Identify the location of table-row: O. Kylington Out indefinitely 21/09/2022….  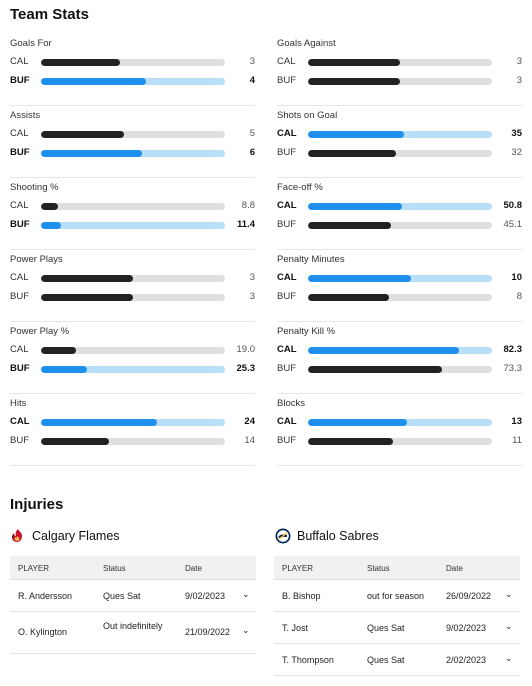
(133, 633).